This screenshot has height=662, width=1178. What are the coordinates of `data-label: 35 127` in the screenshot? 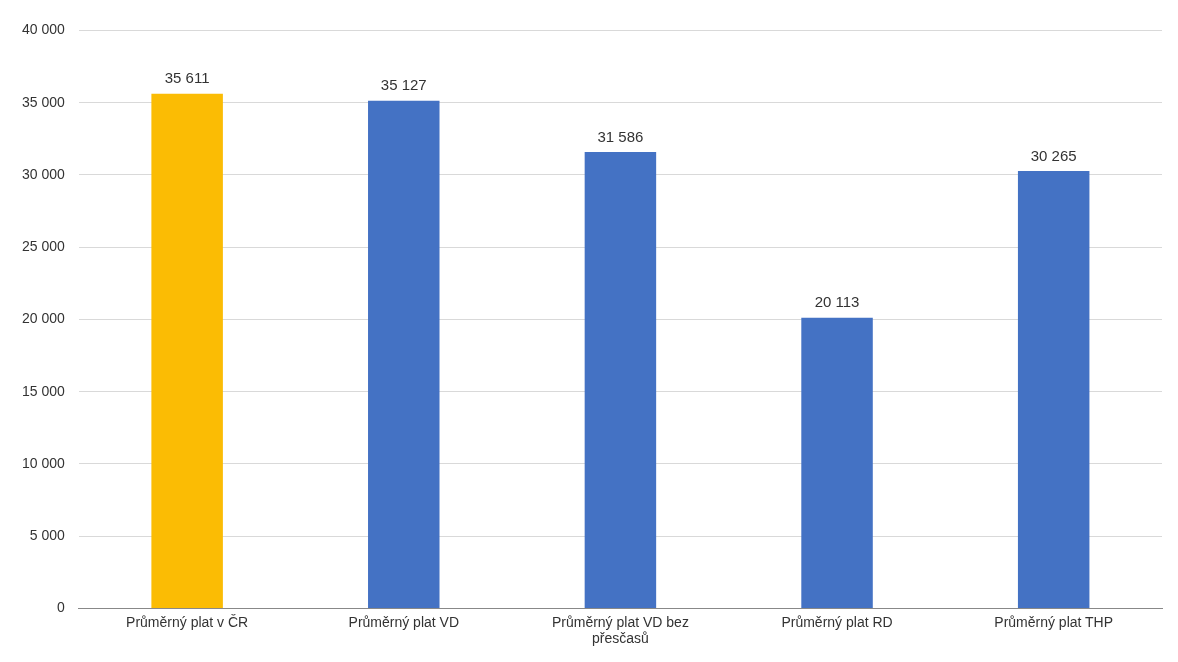 It's located at (403, 85).